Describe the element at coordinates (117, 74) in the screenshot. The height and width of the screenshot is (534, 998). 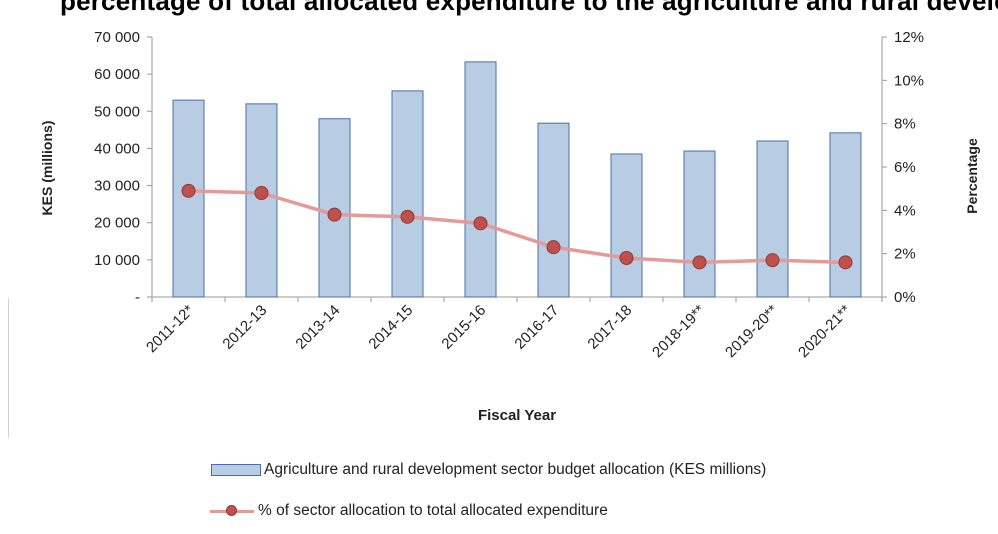
I see `y-tick-label-left: 60 000` at that location.